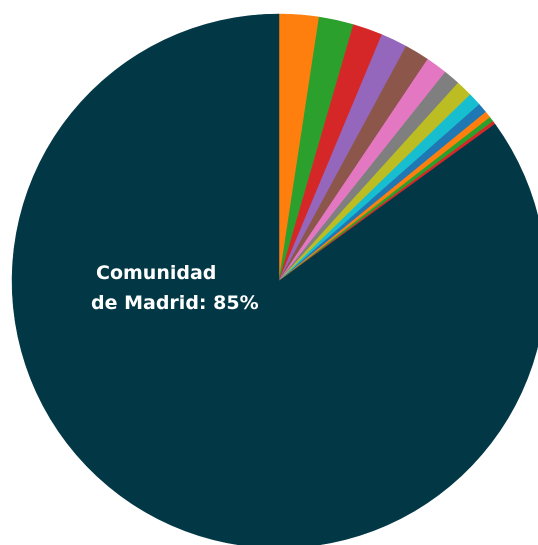 The image size is (538, 545). I want to click on slice-label-line-1: Comunidad, so click(156, 273).